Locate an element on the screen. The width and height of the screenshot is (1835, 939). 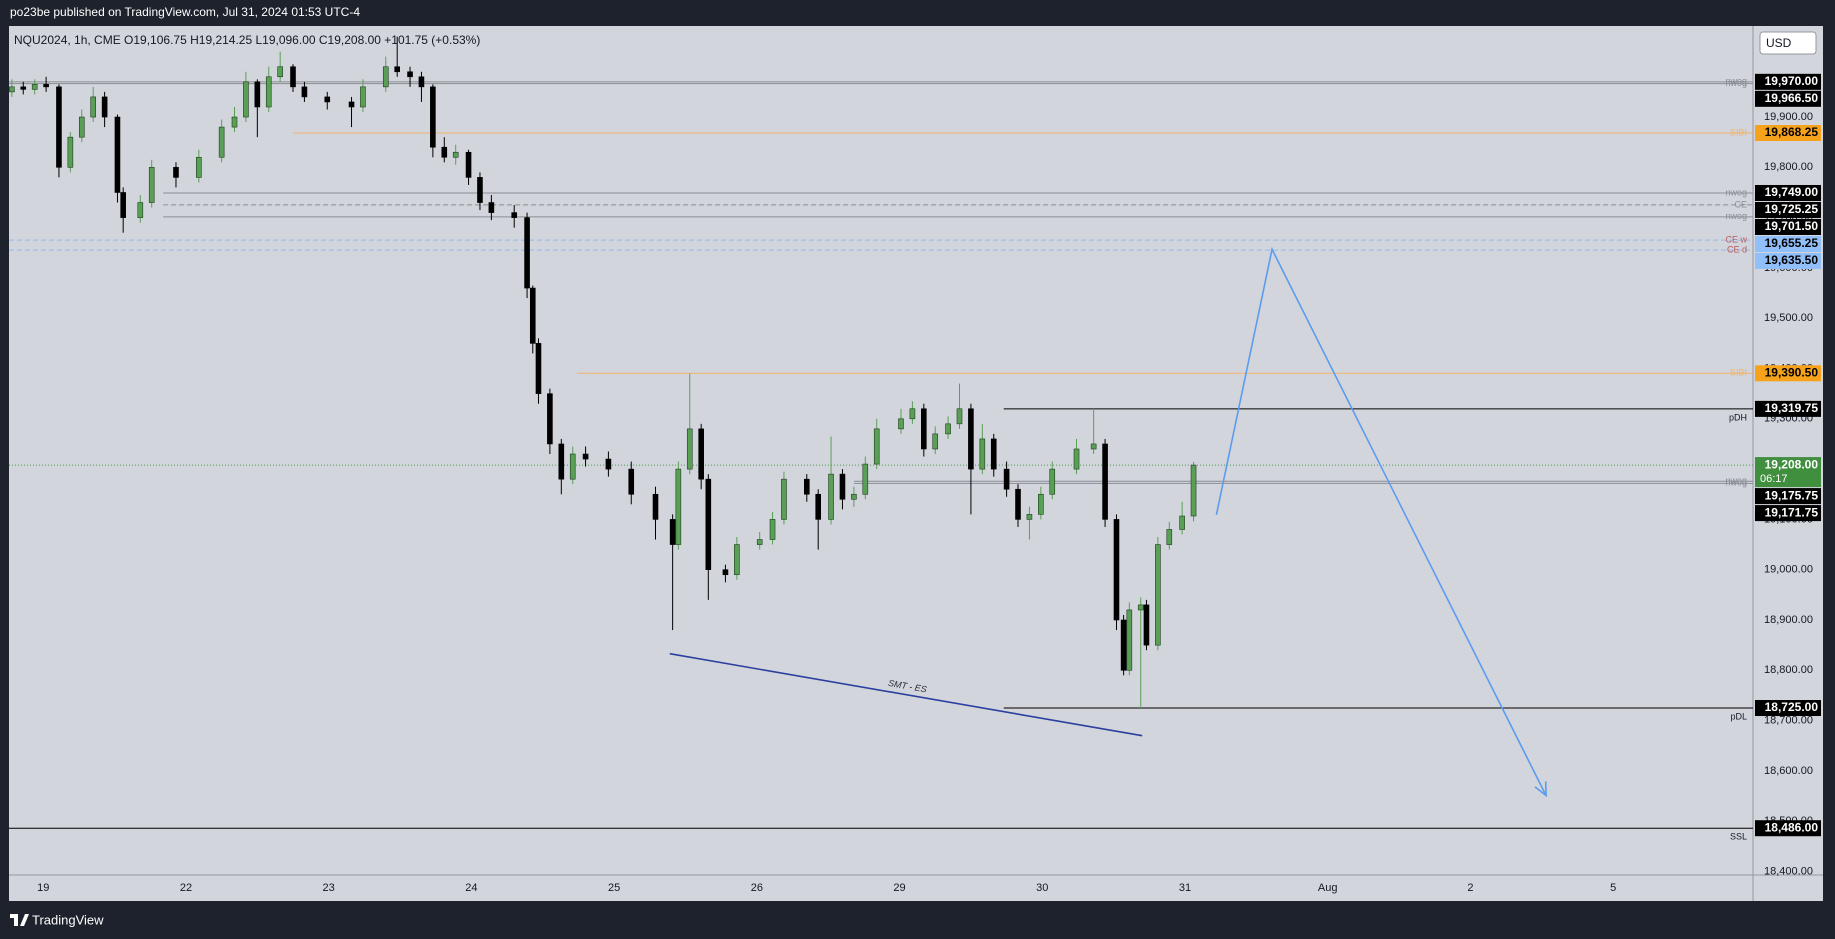
y-tick-label: 19,800.00 is located at coordinates (1788, 167).